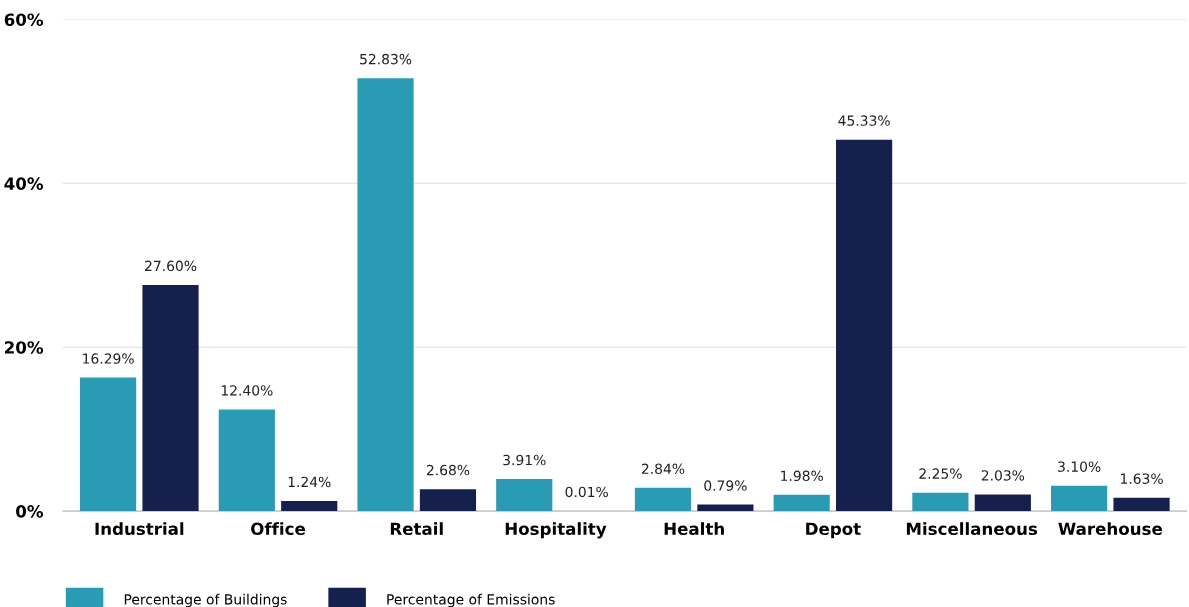 The image size is (1189, 607). What do you see at coordinates (833, 530) in the screenshot?
I see `x-tick-label: Depot` at bounding box center [833, 530].